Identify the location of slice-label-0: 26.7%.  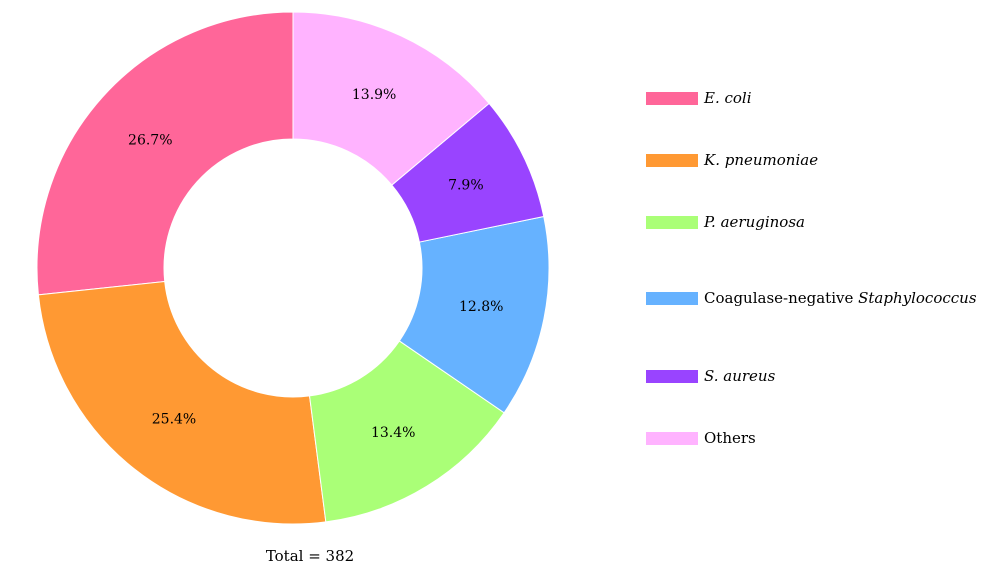
(150, 141).